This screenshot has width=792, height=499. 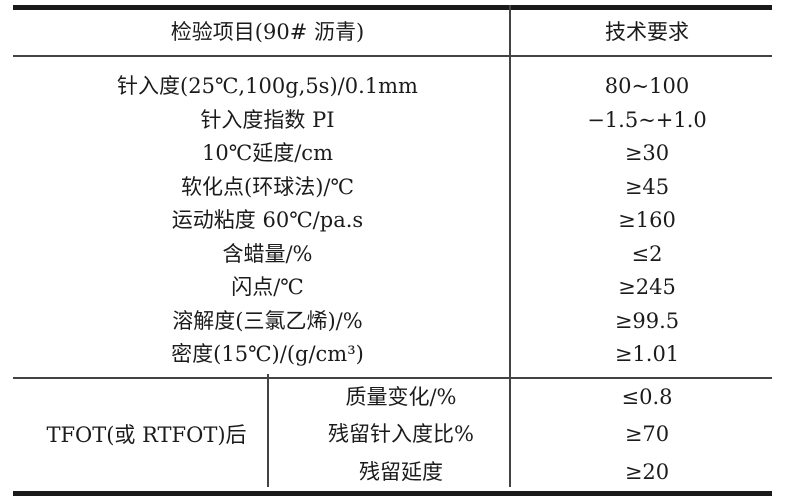 I want to click on section-separator-rule, so click(x=392, y=378).